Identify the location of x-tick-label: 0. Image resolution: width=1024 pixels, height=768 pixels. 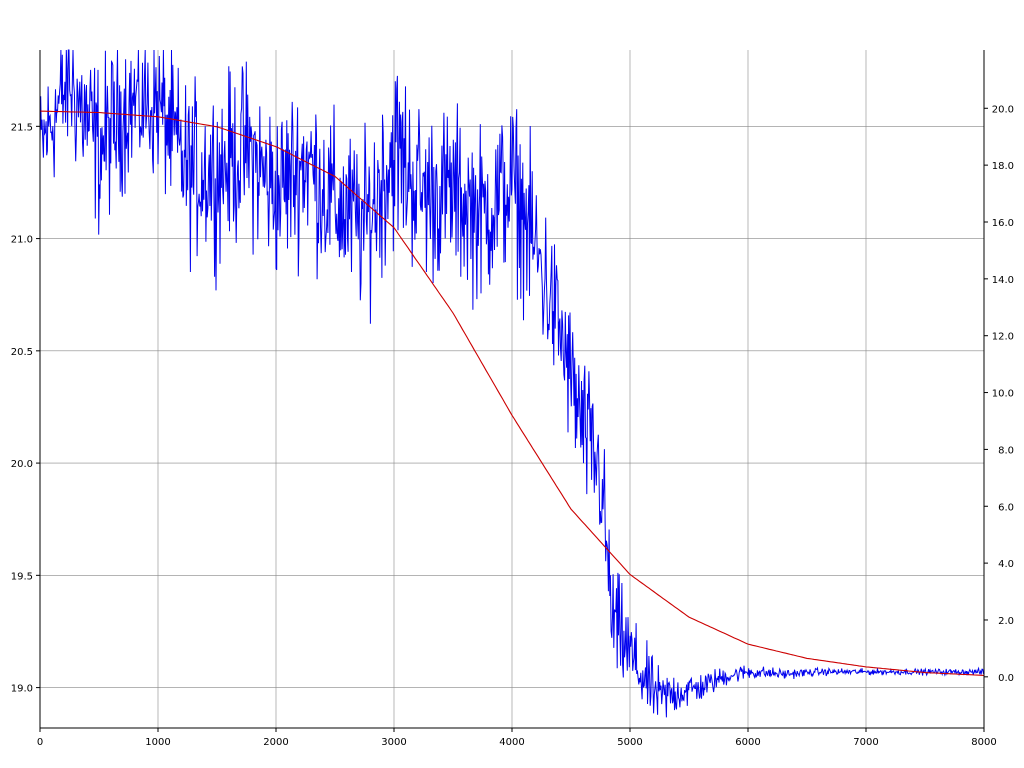
(40, 742).